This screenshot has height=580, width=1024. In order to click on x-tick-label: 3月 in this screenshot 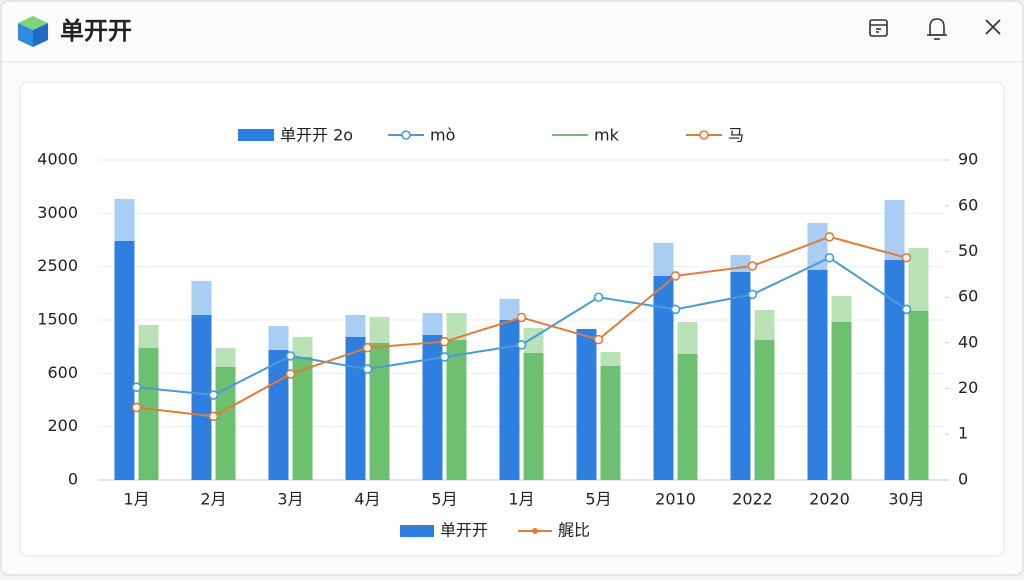, I will do `click(290, 499)`.